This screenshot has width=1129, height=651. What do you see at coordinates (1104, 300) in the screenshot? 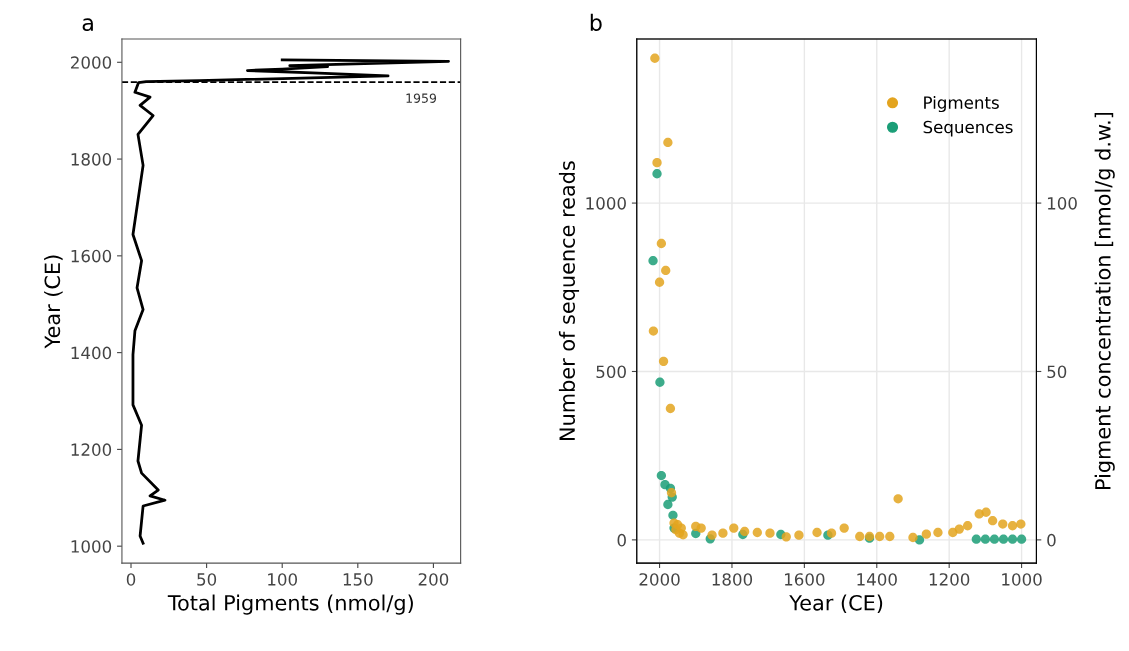
I see `y2-axis-title: Pigment concentration [nmol/g d.w.]` at bounding box center [1104, 300].